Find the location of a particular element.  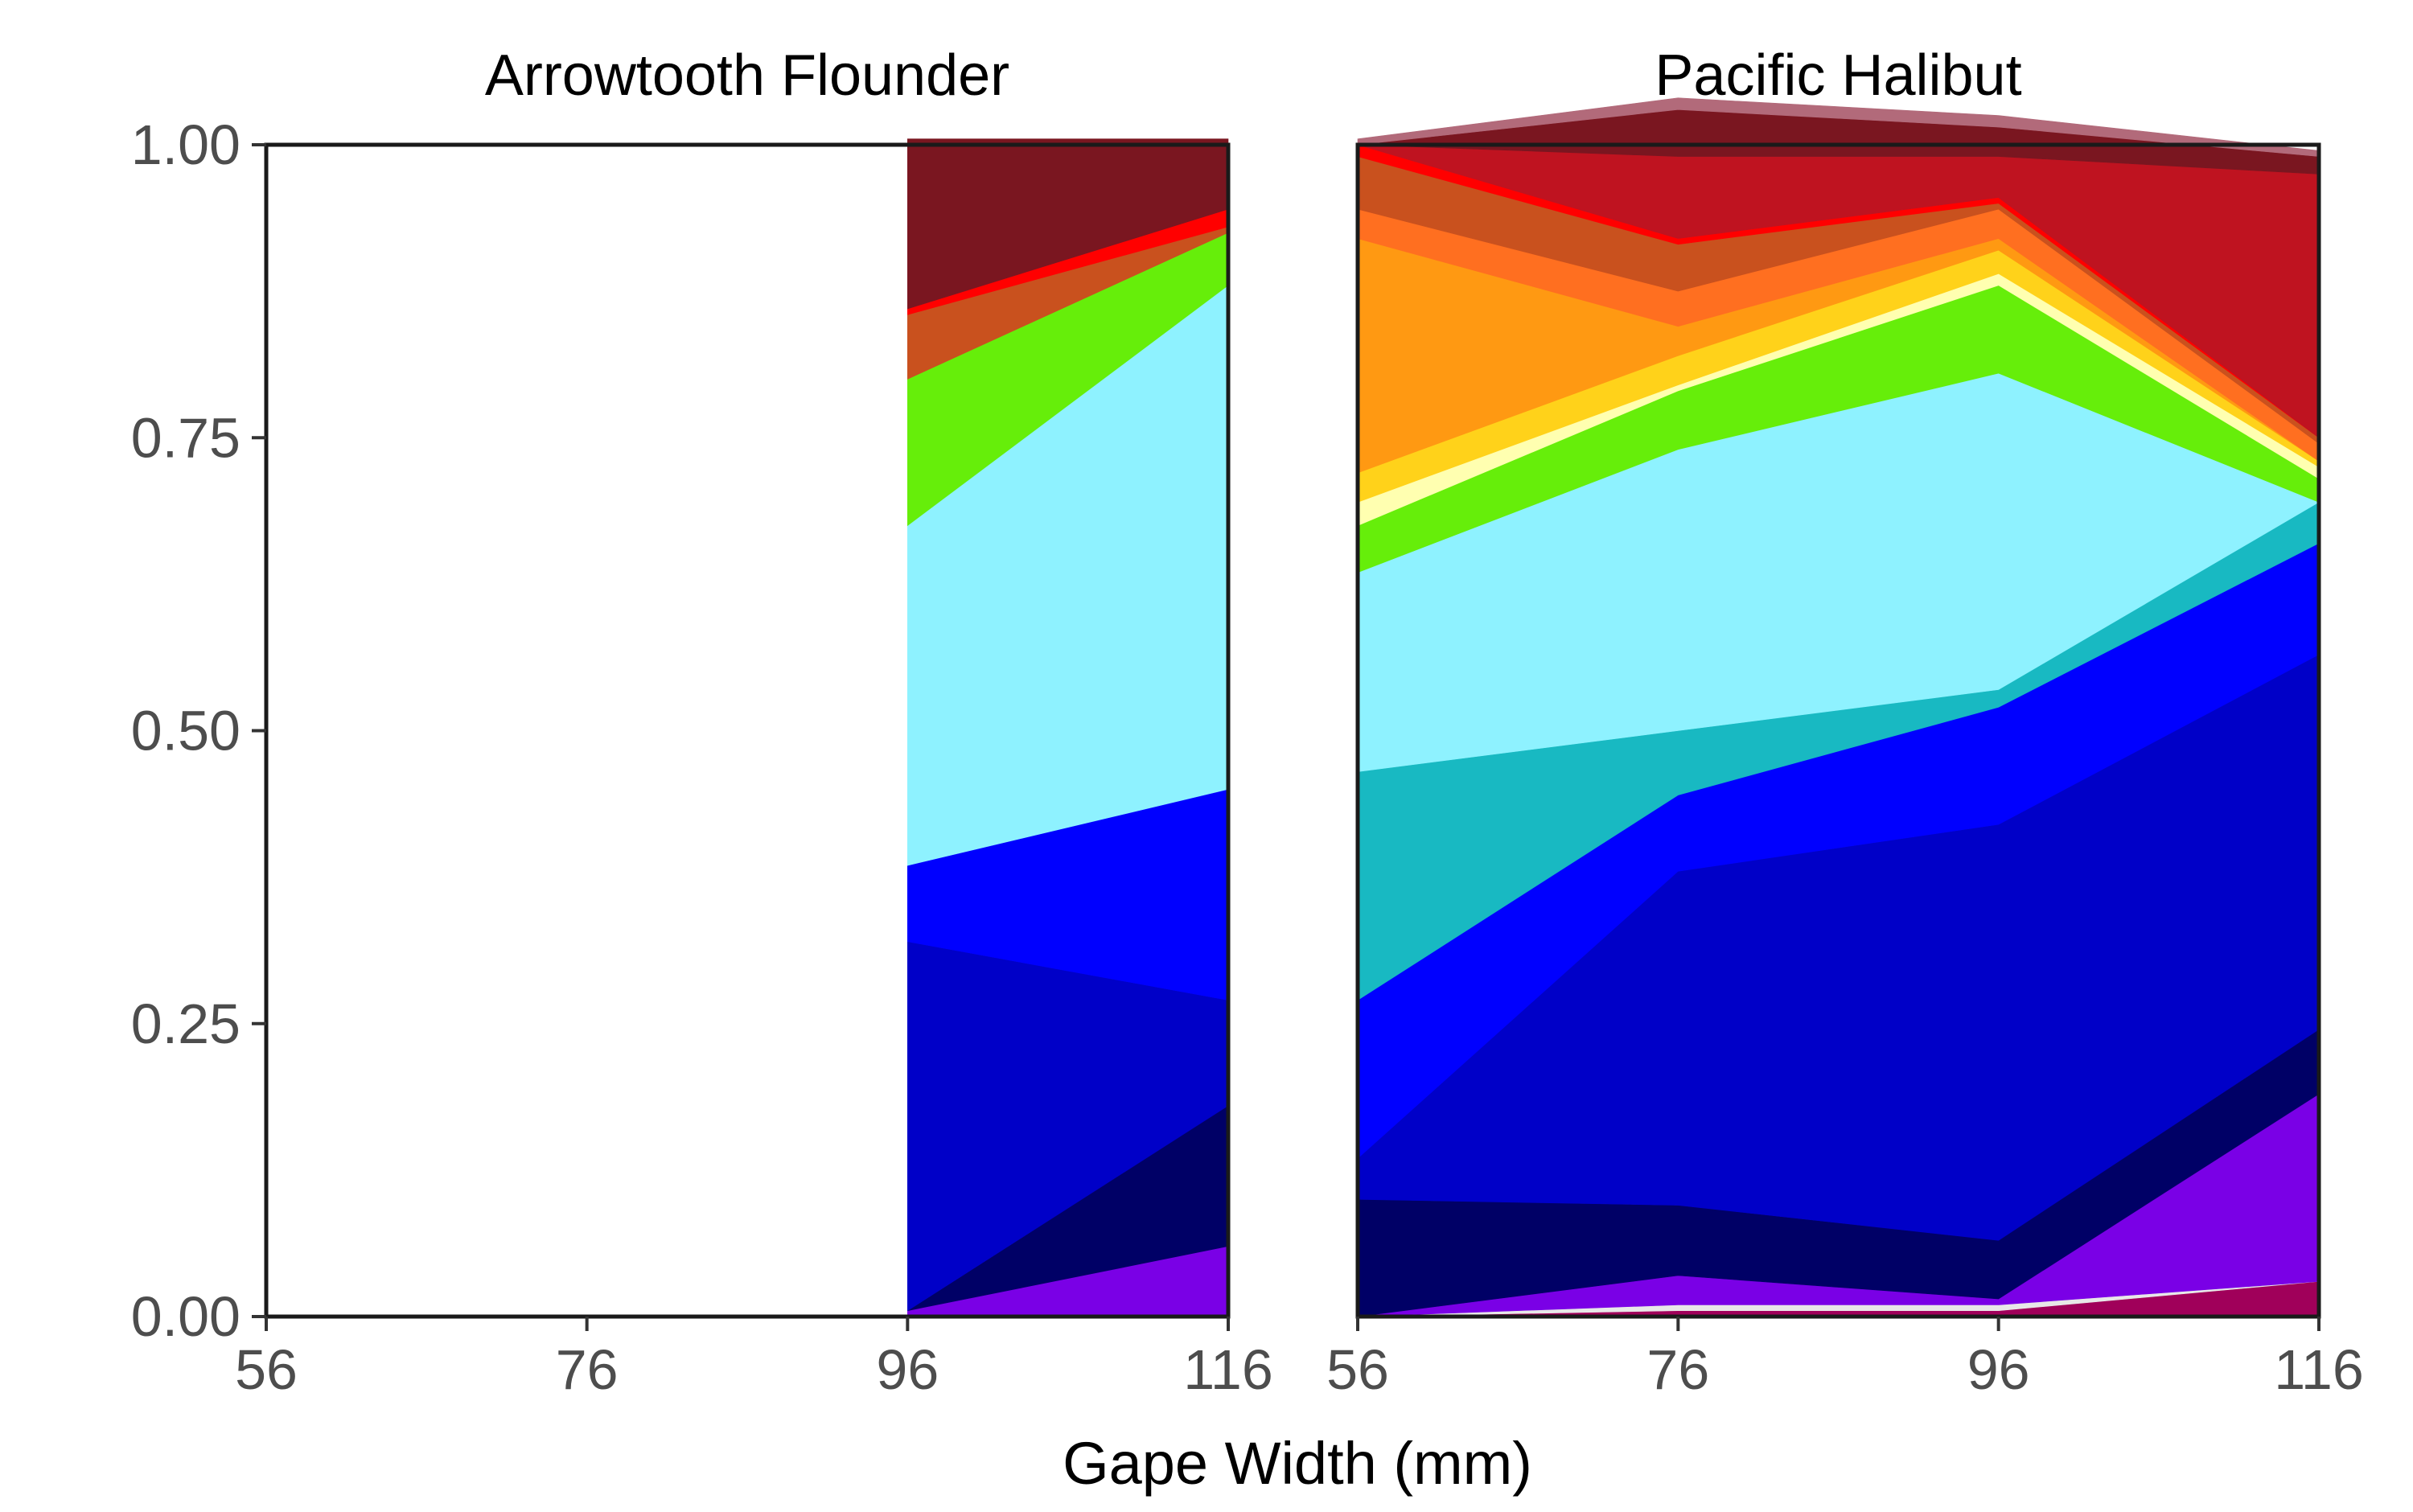

panel-title: Arrowtooth Flounder is located at coordinates (747, 76).